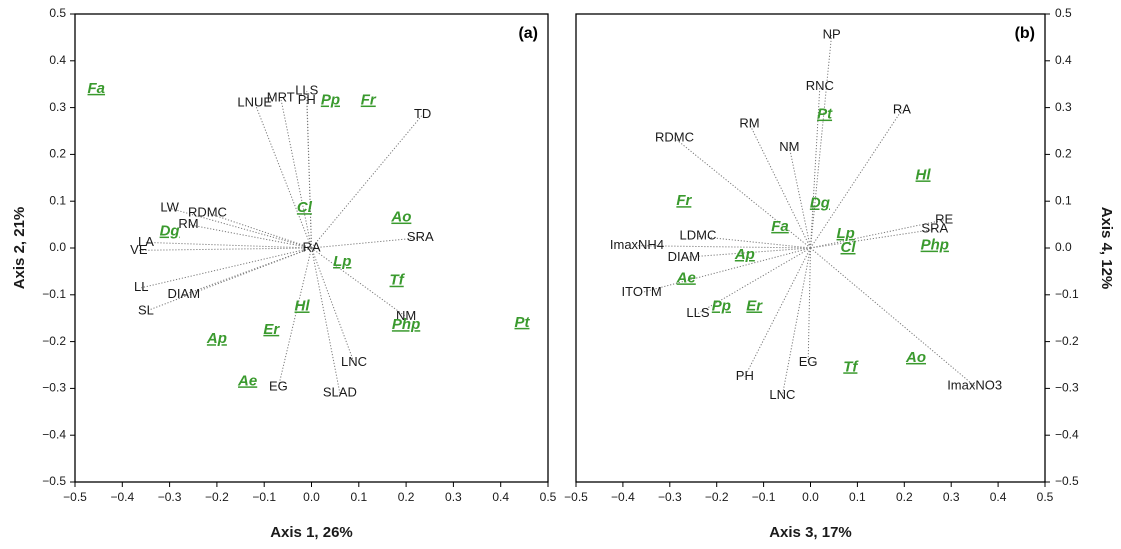 The image size is (1121, 549). I want to click on trait-label-td: TD, so click(422, 113).